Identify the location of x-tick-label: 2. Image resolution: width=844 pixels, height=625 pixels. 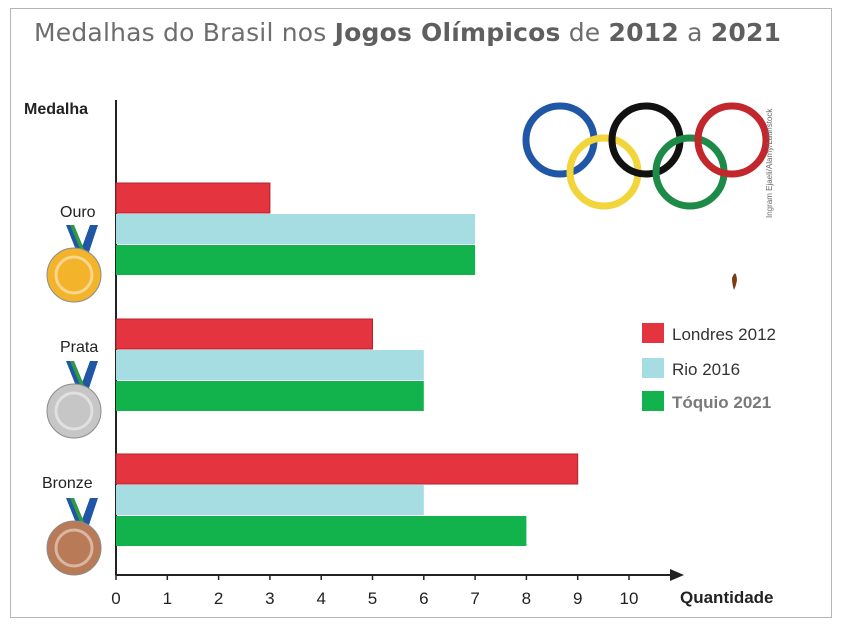
(218, 598).